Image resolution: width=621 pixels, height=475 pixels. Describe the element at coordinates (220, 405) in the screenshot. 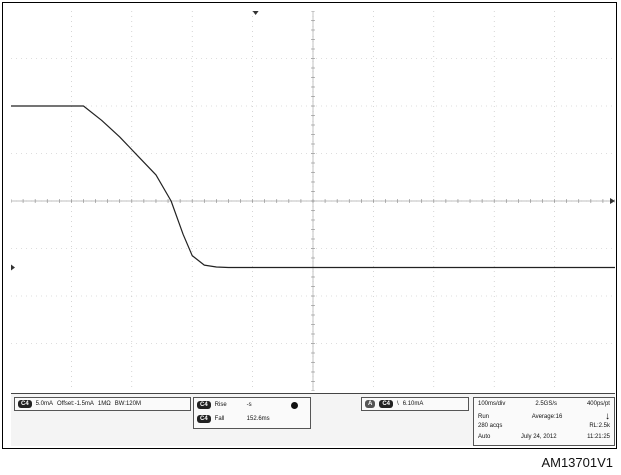

I see `measurement-name: Rise` at that location.